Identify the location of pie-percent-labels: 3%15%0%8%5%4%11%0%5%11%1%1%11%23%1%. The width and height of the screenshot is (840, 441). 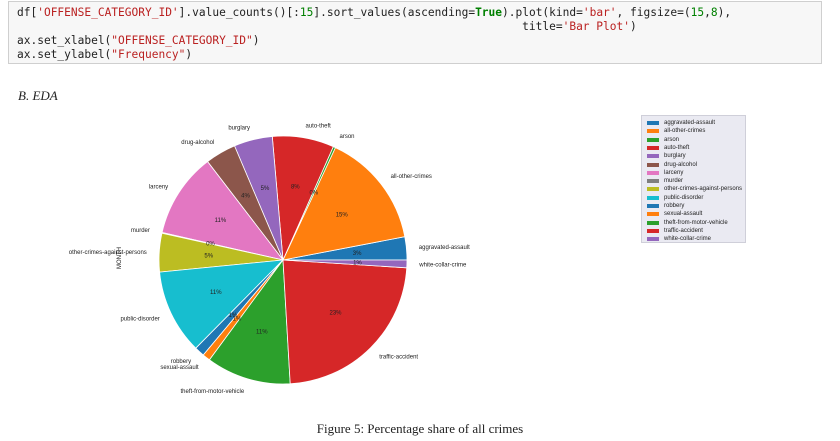
(283, 260).